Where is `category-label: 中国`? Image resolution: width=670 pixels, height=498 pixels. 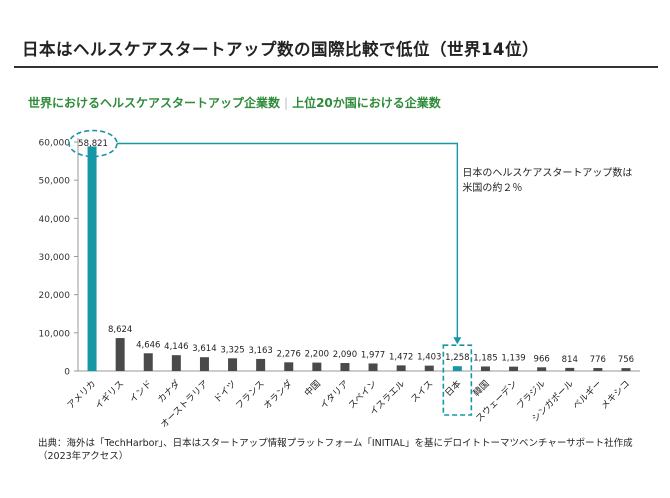
category-label: 中国 is located at coordinates (312, 388).